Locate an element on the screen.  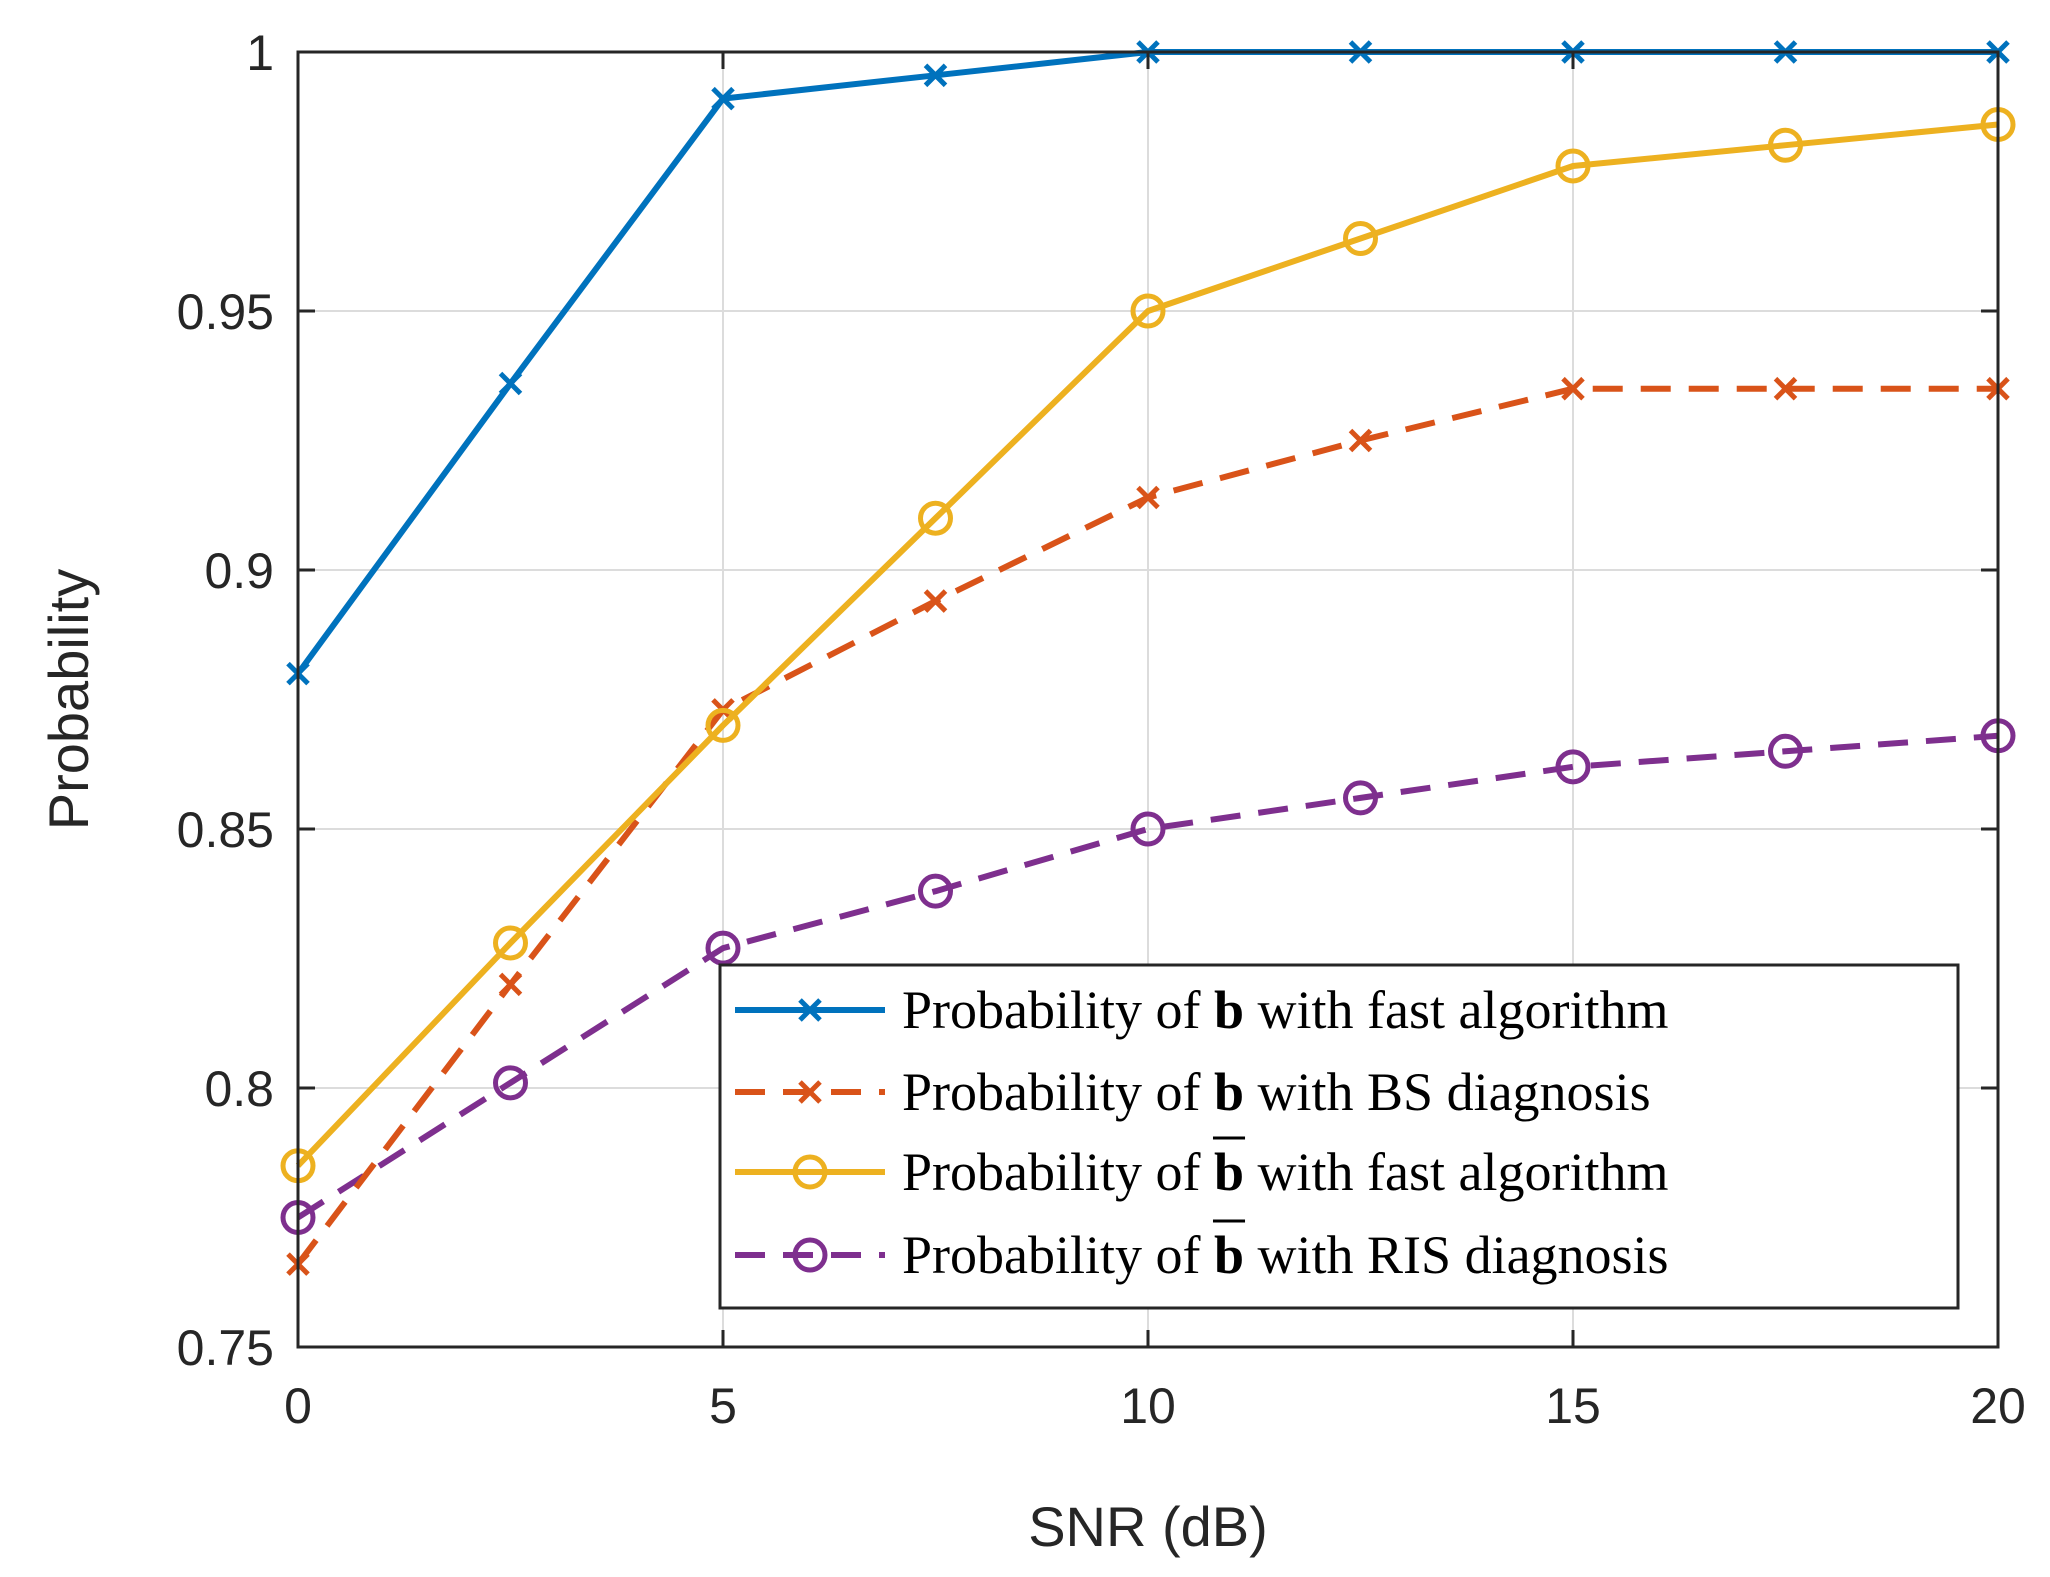
x-tick-label: 10 is located at coordinates (1148, 1406).